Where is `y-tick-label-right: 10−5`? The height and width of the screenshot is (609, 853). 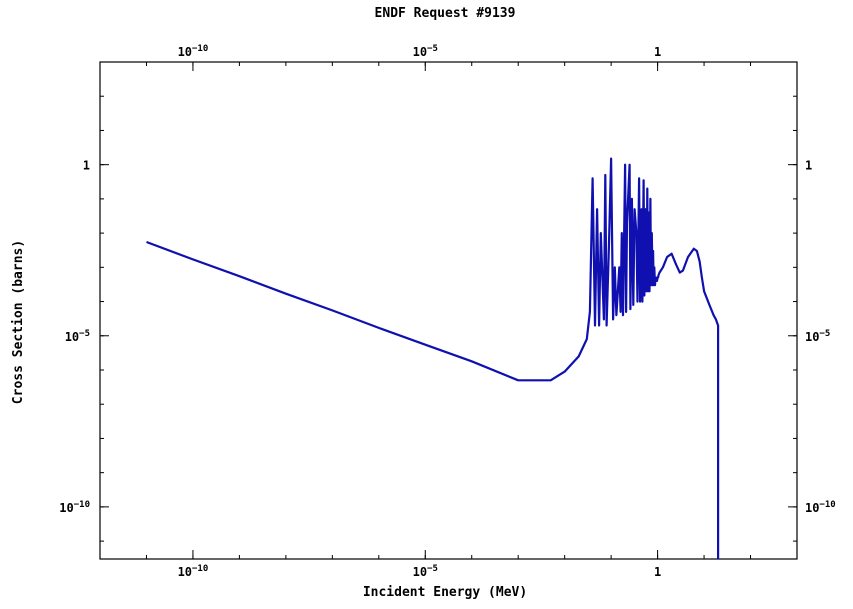
y-tick-label-right: 10−5 is located at coordinates (817, 336).